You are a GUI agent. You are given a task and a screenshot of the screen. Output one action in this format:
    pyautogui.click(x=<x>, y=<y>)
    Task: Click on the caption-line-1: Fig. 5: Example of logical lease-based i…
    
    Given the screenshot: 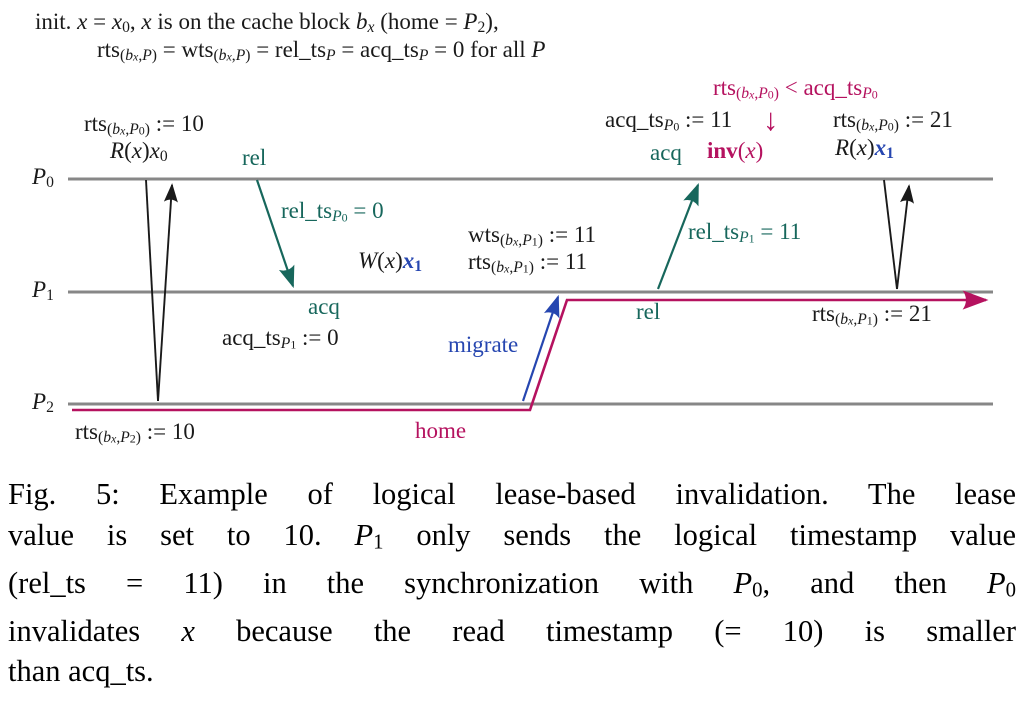 What is the action you would take?
    pyautogui.click(x=512, y=494)
    